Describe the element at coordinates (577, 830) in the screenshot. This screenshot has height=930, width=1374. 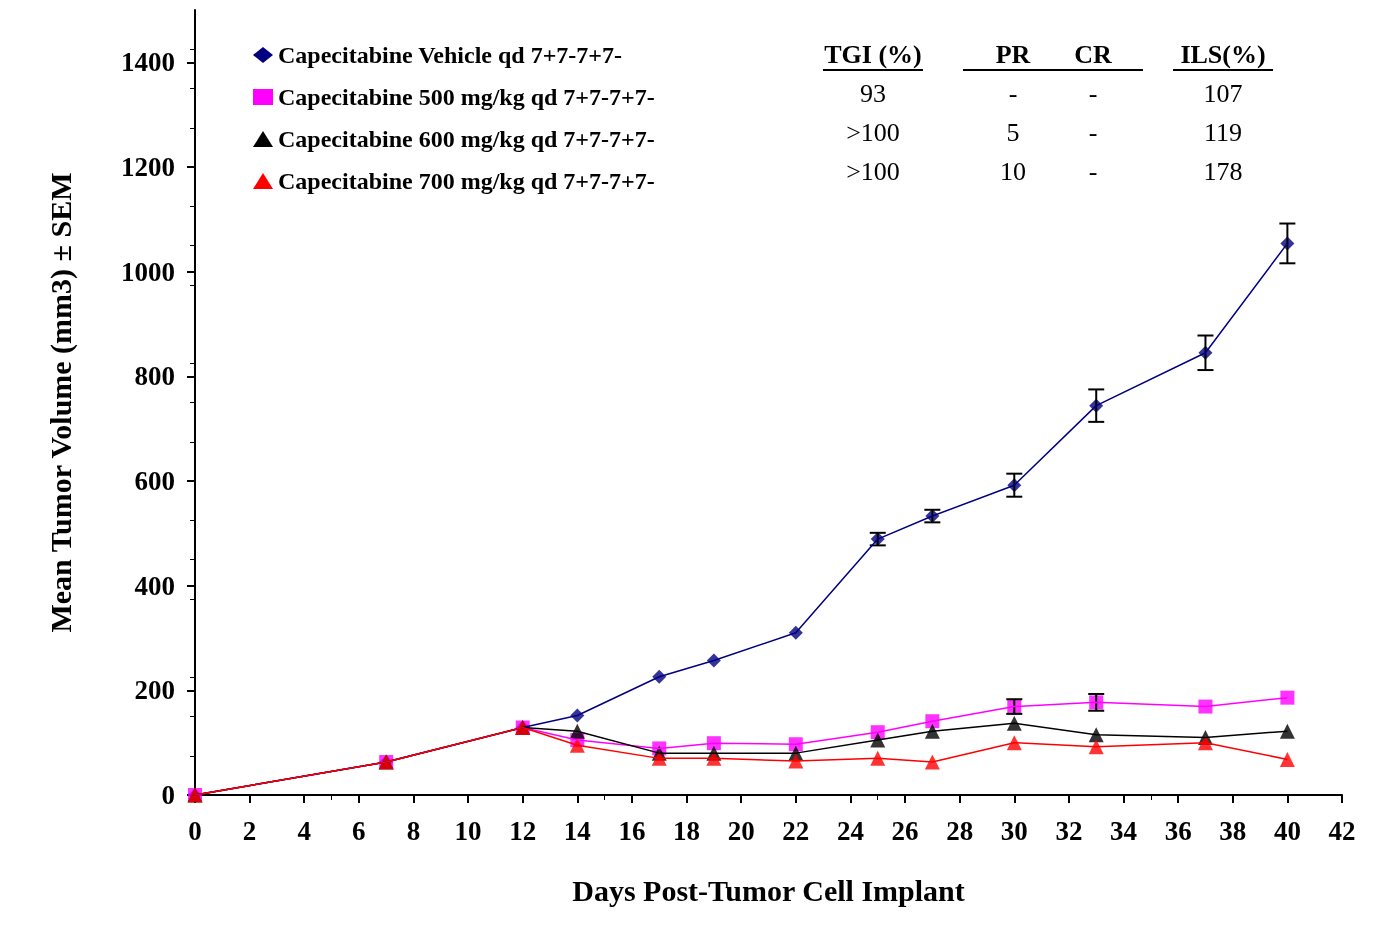
I see `x-tick-label: 14` at that location.